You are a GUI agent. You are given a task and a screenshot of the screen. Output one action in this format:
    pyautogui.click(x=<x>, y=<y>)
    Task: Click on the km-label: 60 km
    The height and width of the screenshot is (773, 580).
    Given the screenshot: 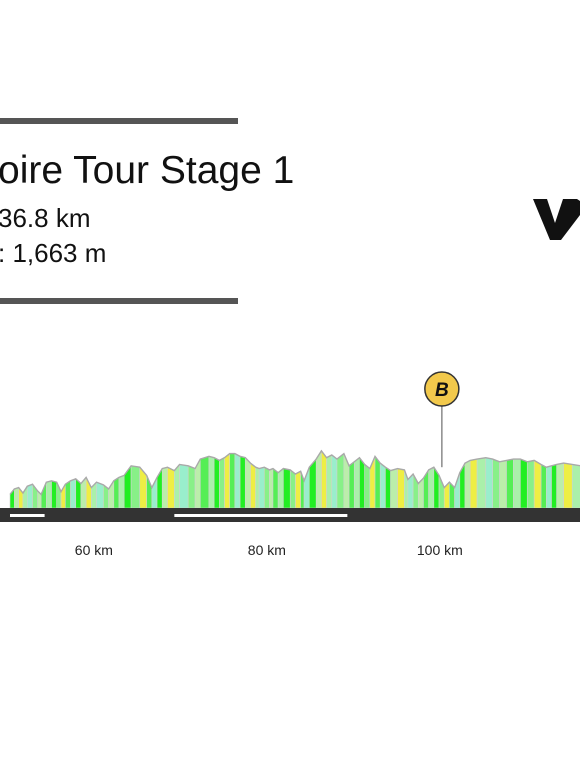 What is the action you would take?
    pyautogui.click(x=94, y=550)
    